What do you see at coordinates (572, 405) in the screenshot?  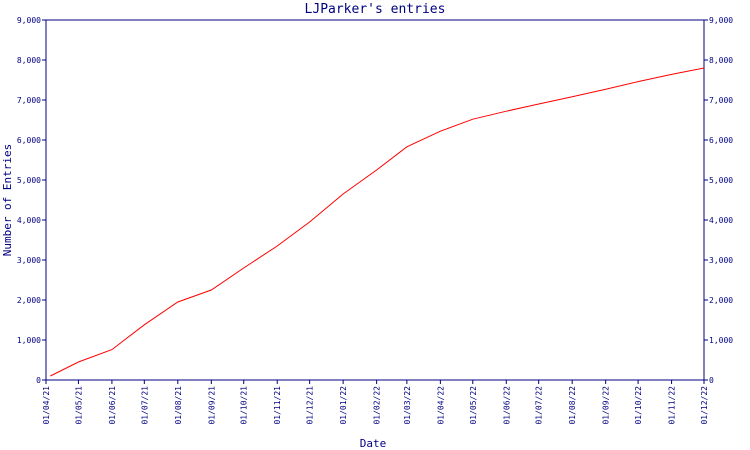 I see `x-tick-label: 01/08/22` at bounding box center [572, 405].